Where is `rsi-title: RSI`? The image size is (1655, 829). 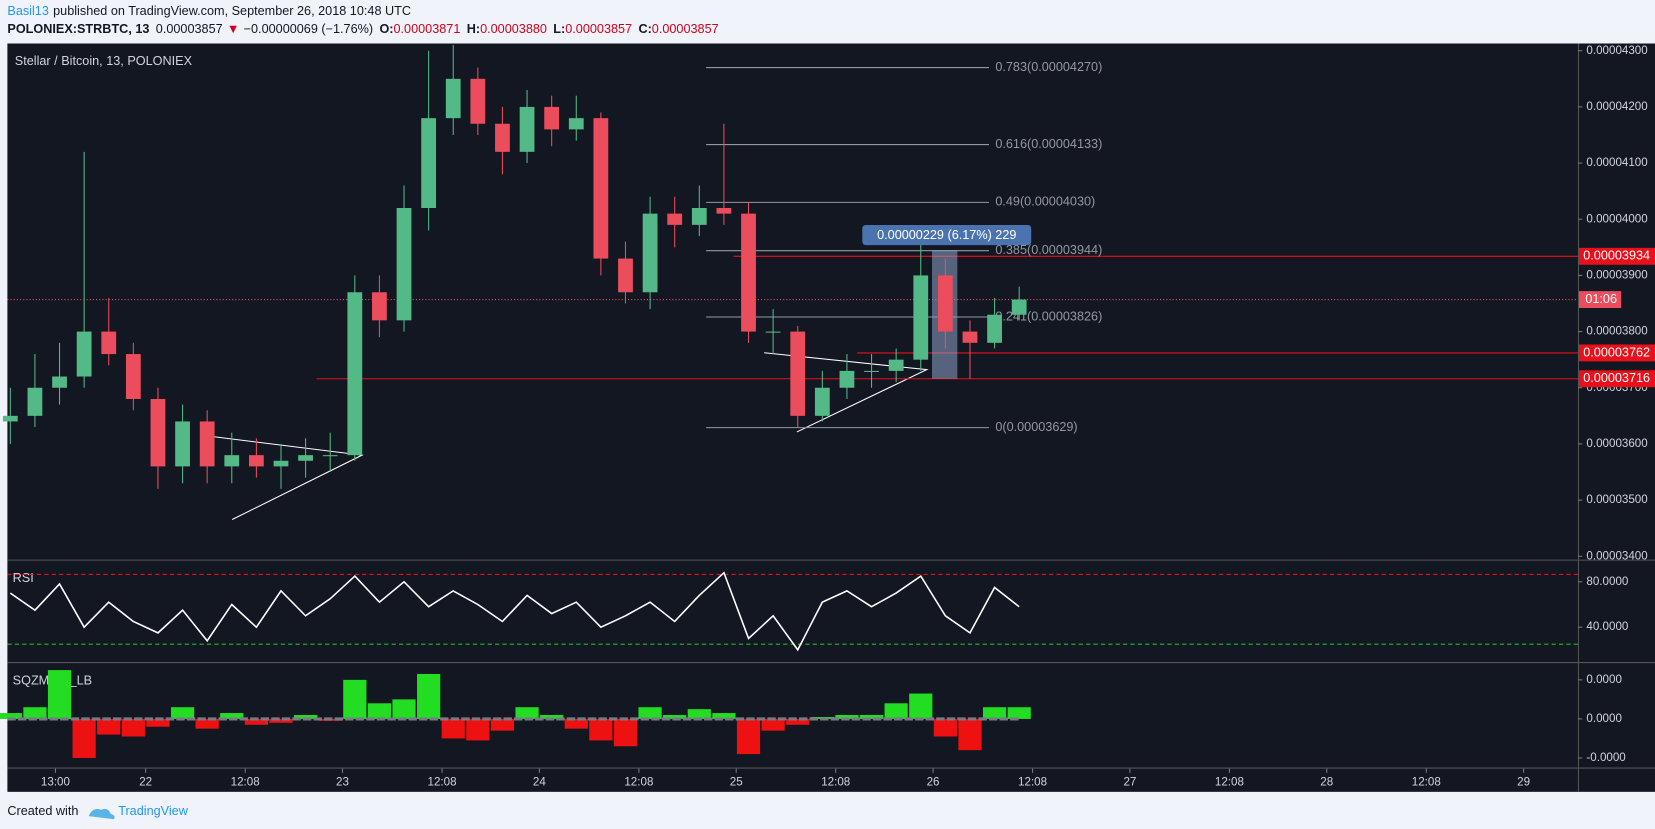 rsi-title: RSI is located at coordinates (23, 578).